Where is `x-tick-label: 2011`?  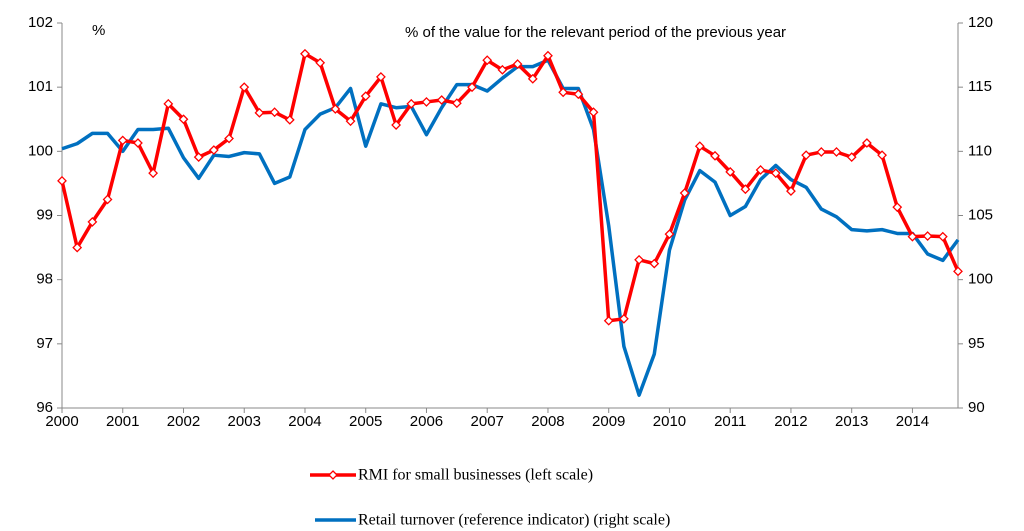 x-tick-label: 2011 is located at coordinates (730, 421).